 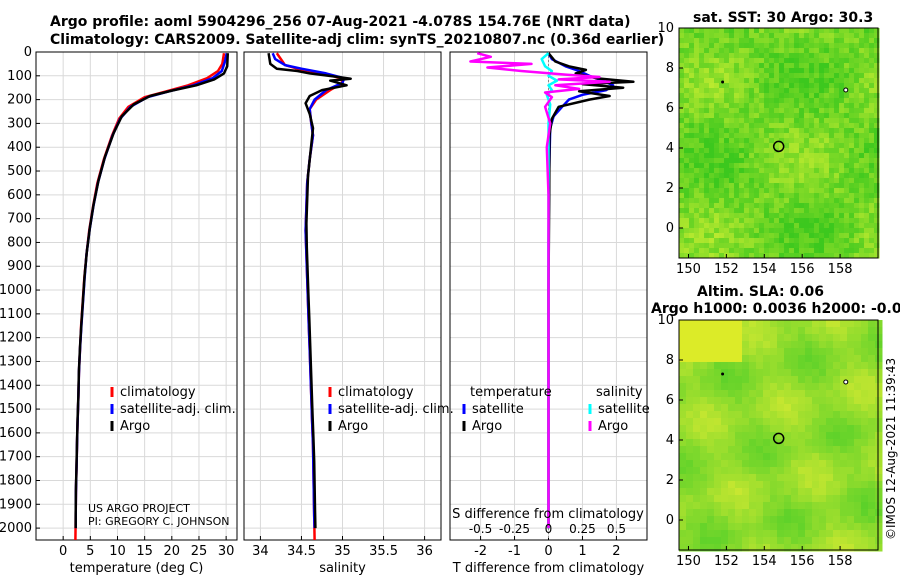 I want to click on y-tick-label: 1200, so click(x=16, y=338).